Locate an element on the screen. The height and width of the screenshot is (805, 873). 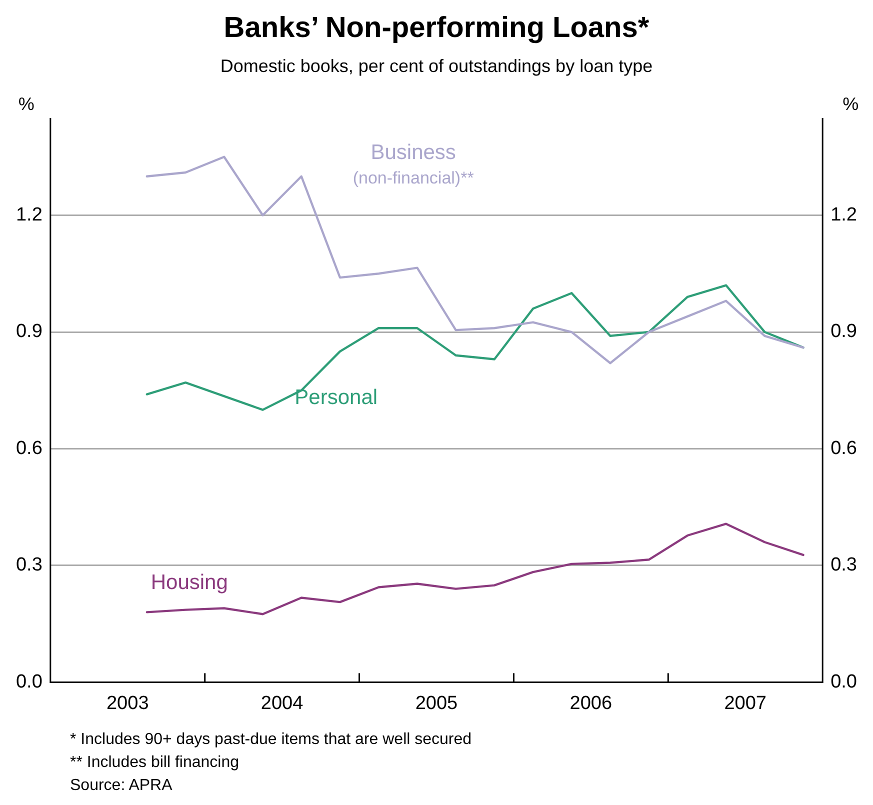
y2-tick-label: 1.2 is located at coordinates (844, 215).